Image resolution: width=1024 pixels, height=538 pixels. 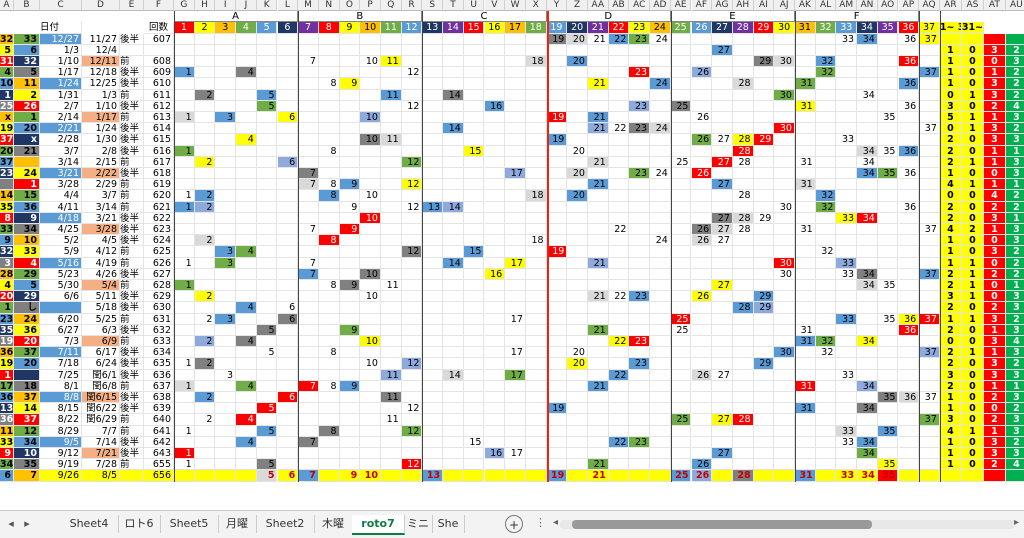 I want to click on cell-b: 33, so click(x=27, y=39).